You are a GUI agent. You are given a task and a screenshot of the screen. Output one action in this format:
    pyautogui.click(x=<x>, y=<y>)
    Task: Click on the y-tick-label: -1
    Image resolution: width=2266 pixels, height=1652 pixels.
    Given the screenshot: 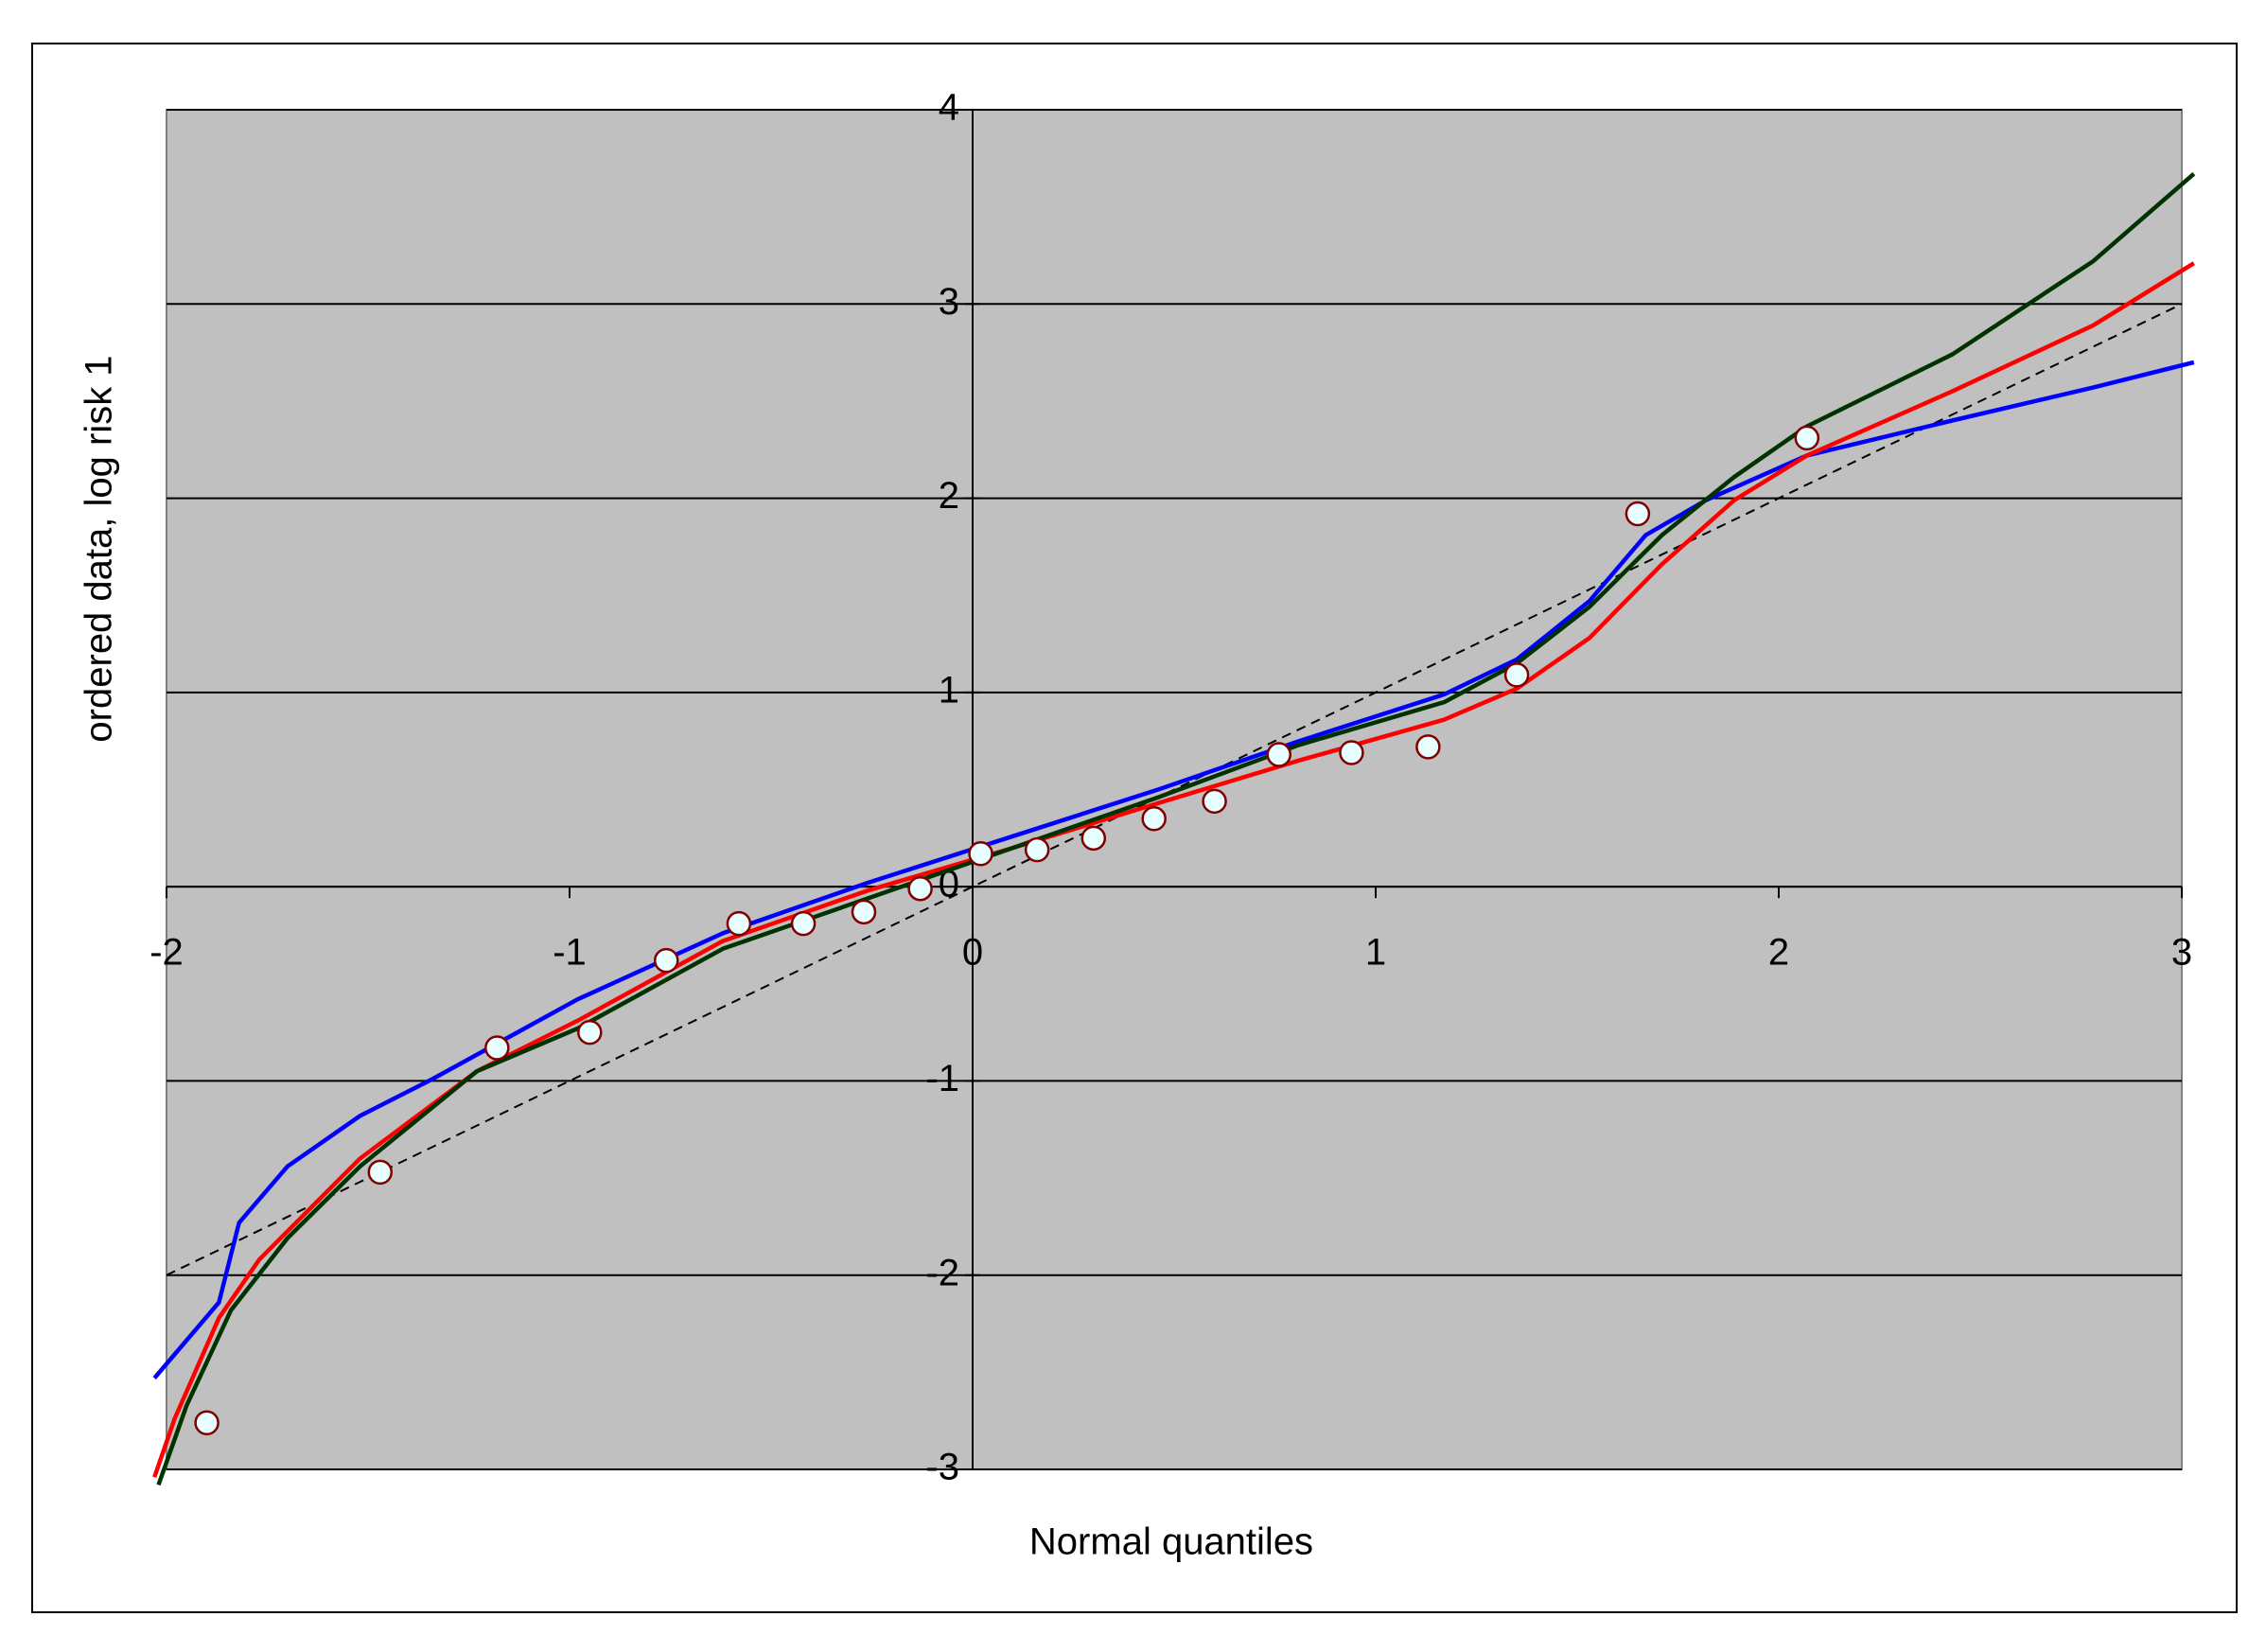 What is the action you would take?
    pyautogui.click(x=942, y=1078)
    